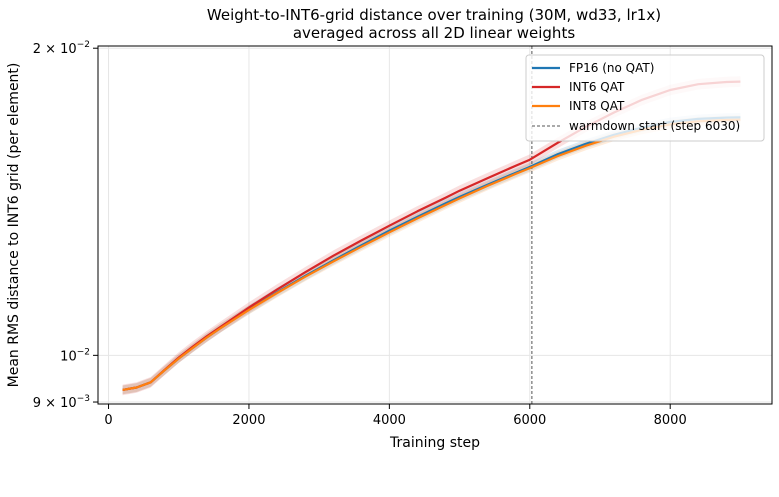 This screenshot has height=497, width=779. I want to click on x-tick-label-0: 0, so click(108, 420).